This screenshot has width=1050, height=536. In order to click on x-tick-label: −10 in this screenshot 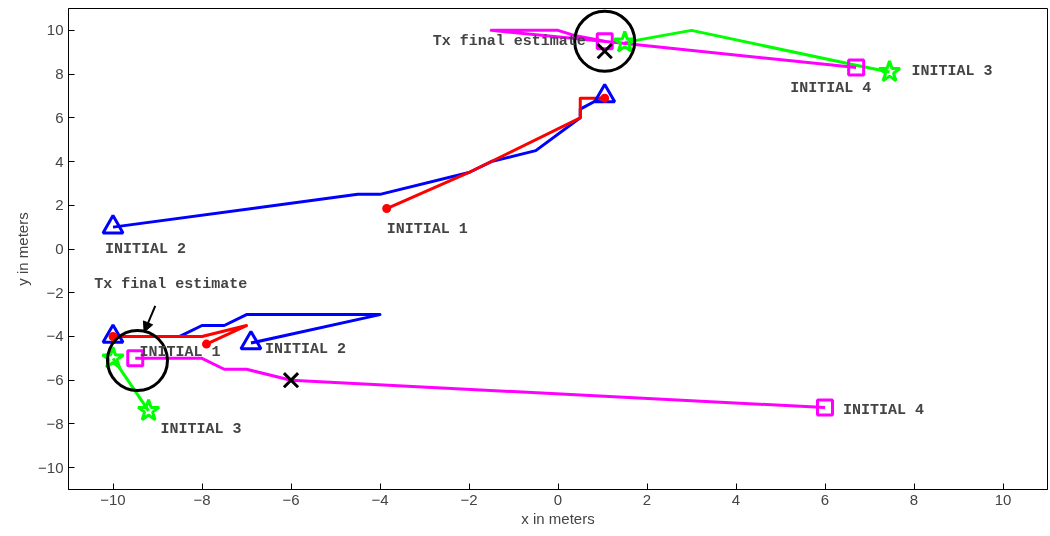, I will do `click(113, 499)`.